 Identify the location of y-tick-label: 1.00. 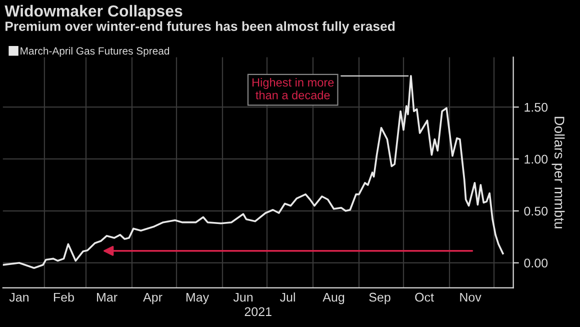
(536, 159).